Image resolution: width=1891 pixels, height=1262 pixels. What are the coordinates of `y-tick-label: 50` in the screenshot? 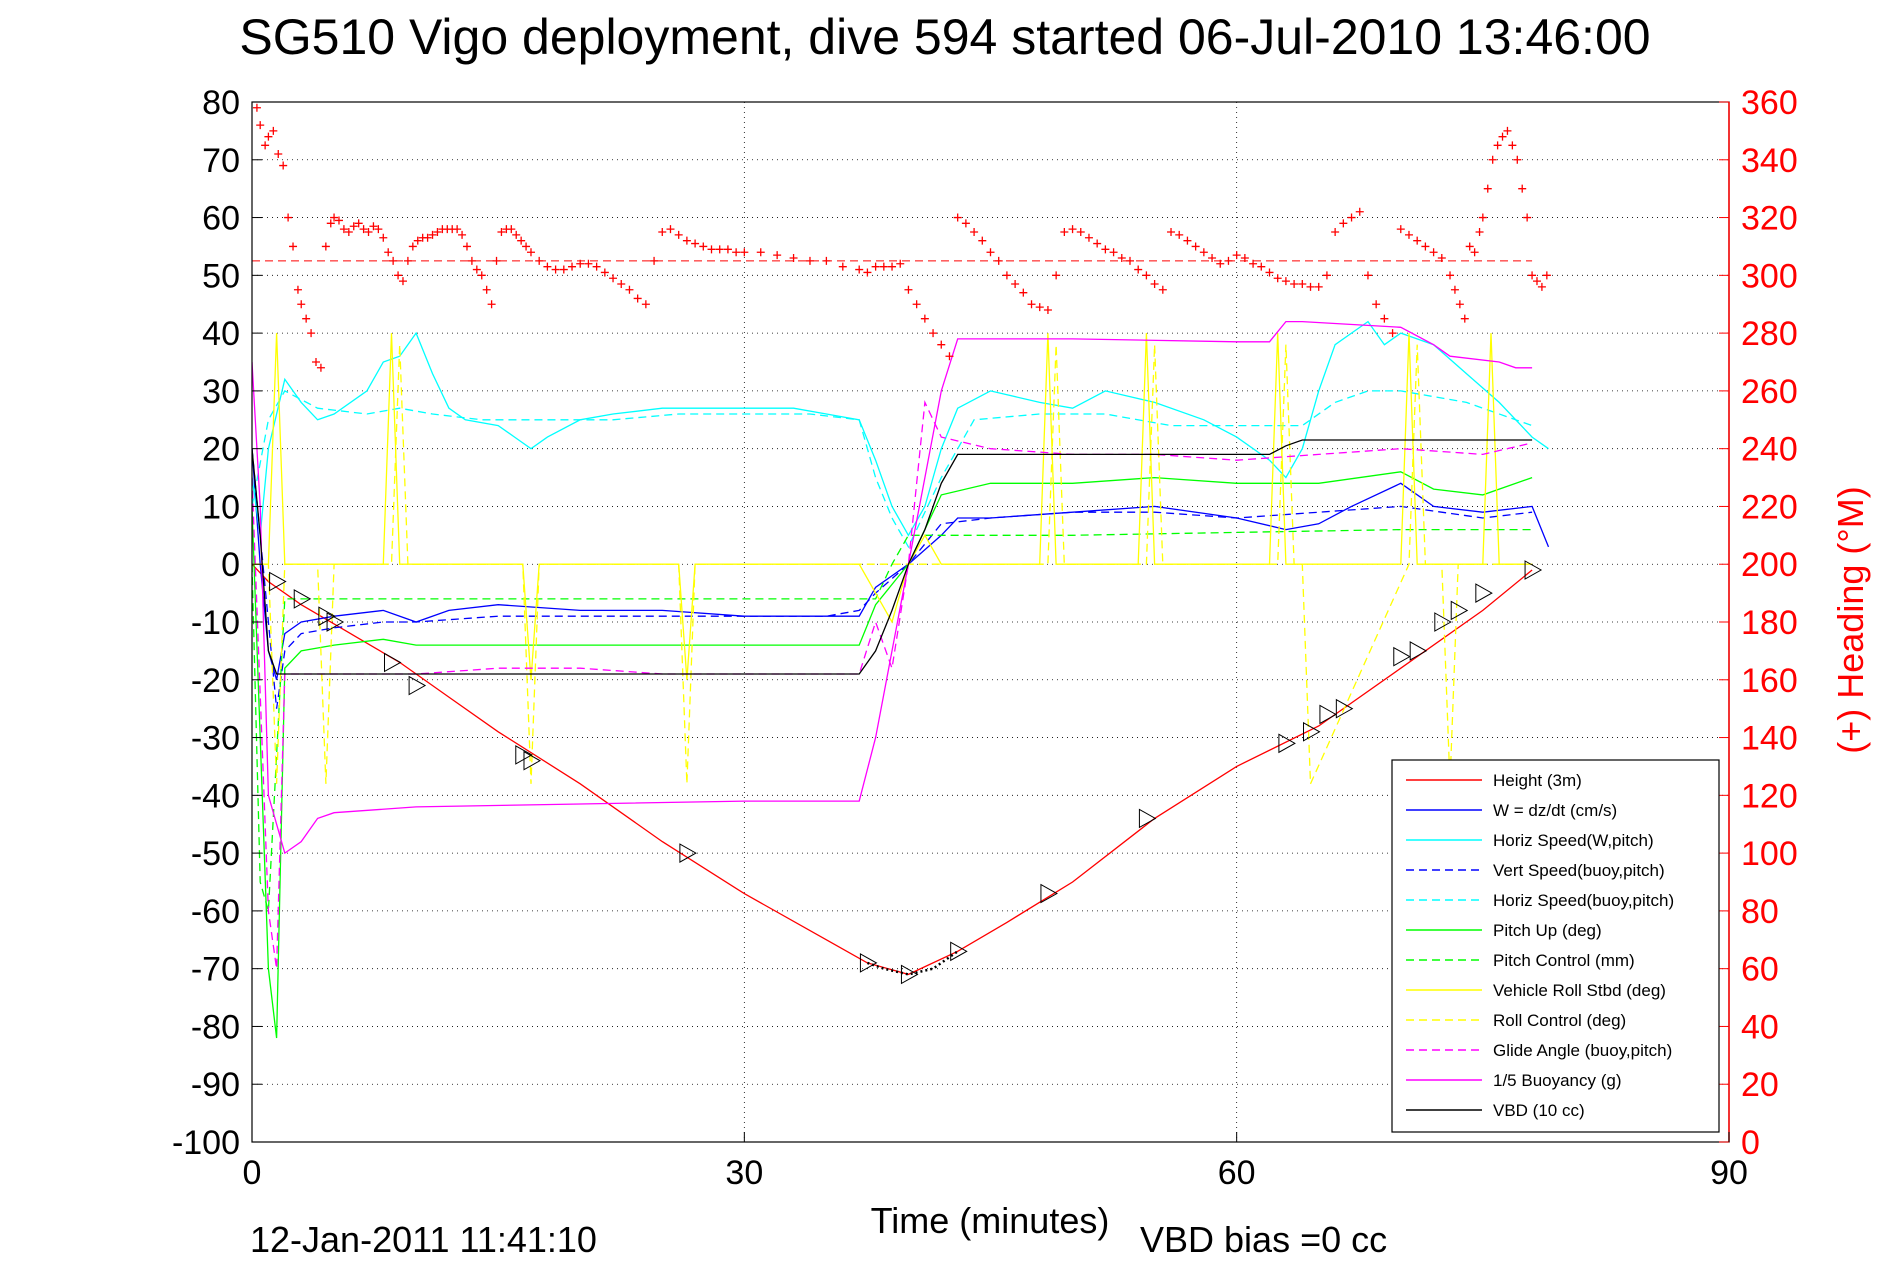 It's located at (221, 276).